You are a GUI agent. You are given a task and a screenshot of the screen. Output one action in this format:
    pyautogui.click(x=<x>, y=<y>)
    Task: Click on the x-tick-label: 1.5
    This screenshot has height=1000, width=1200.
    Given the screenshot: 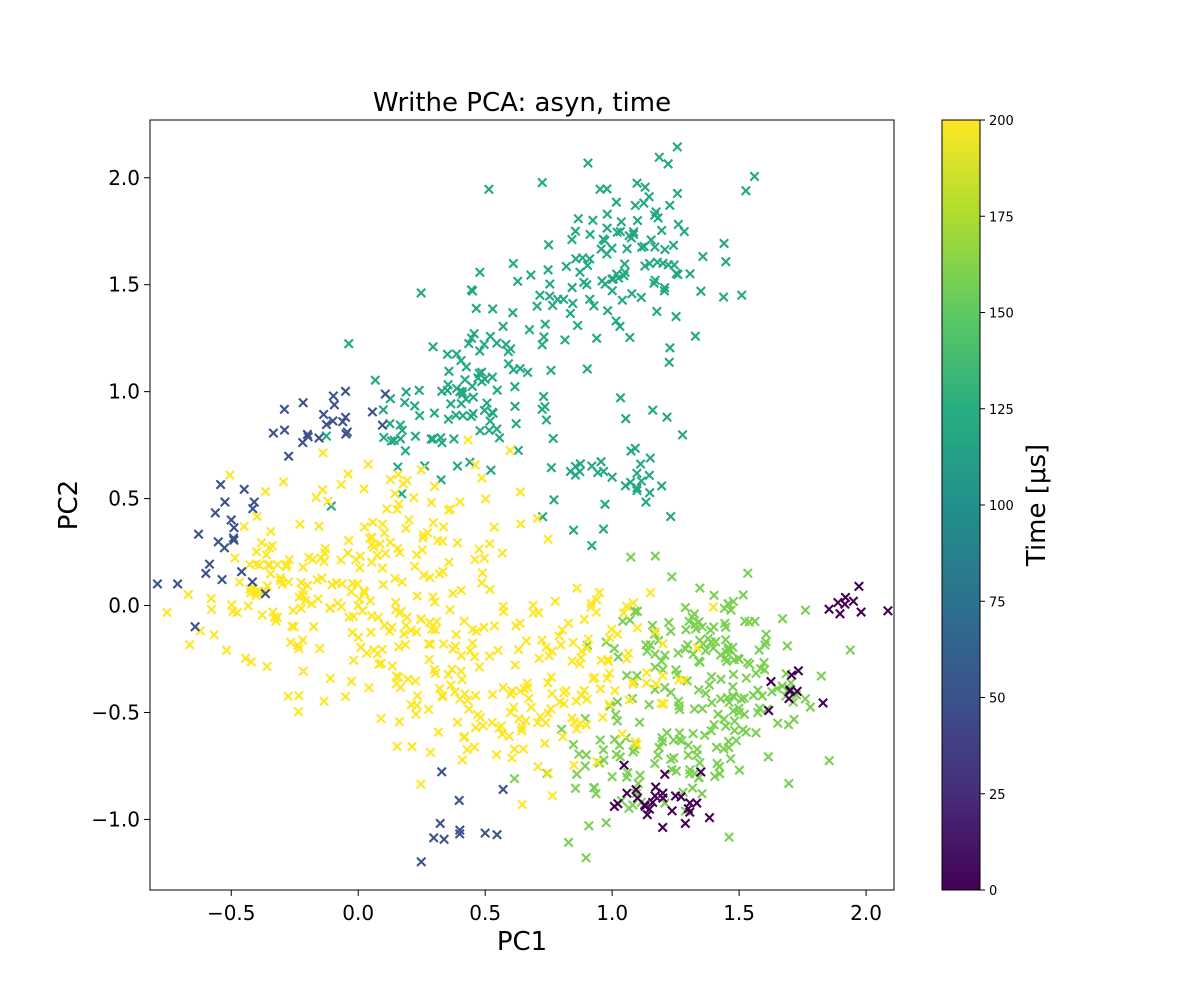 What is the action you would take?
    pyautogui.click(x=739, y=913)
    